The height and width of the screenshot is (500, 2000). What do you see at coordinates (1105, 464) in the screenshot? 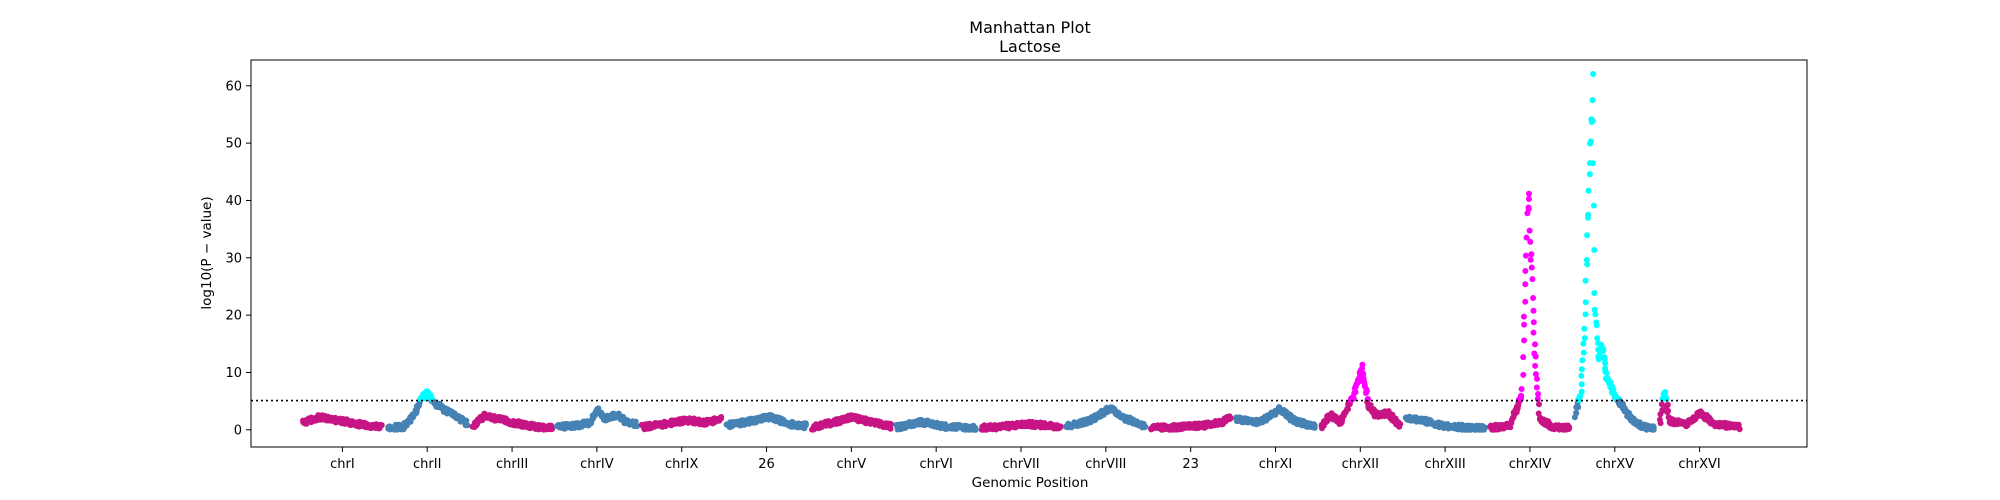
I see `x-tick-label: chrVIII` at bounding box center [1105, 464].